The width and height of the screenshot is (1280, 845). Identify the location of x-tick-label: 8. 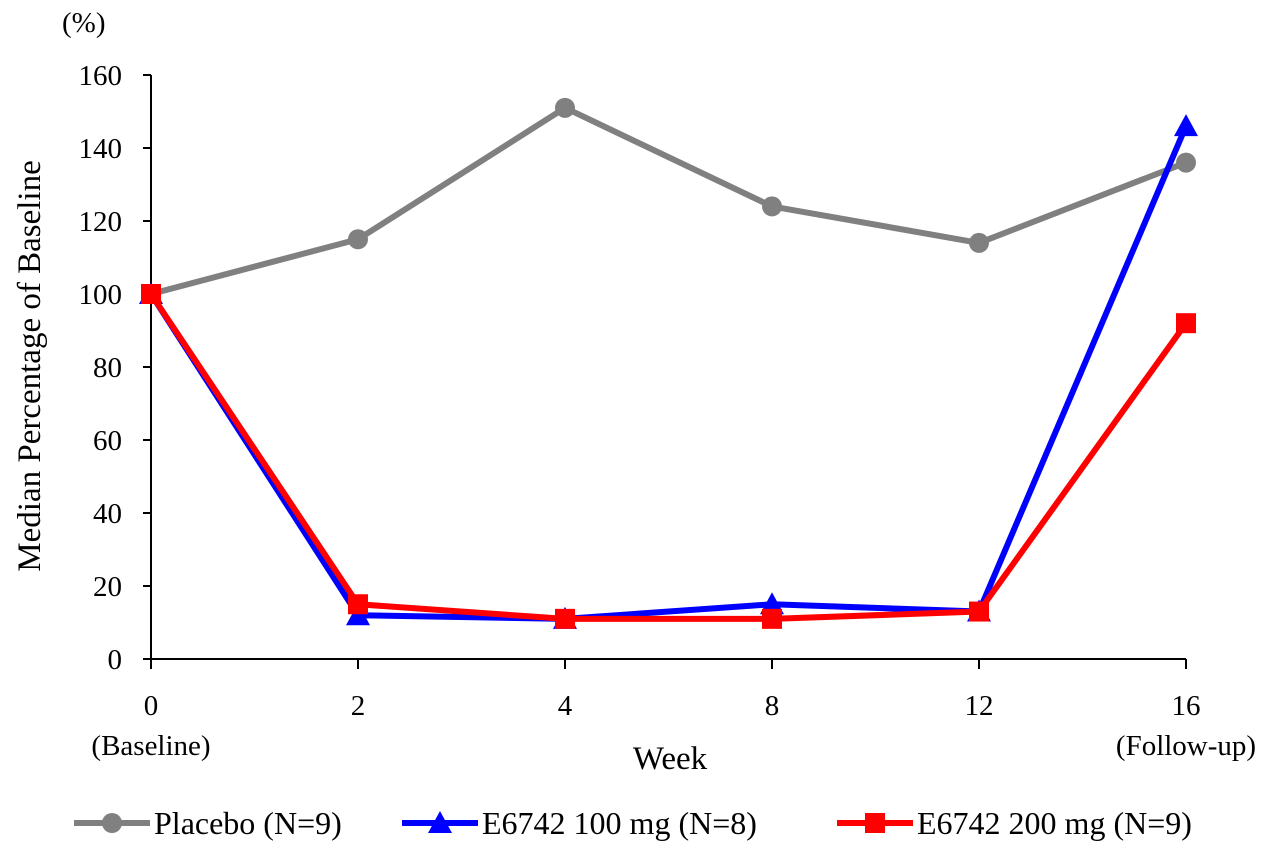
(772, 706).